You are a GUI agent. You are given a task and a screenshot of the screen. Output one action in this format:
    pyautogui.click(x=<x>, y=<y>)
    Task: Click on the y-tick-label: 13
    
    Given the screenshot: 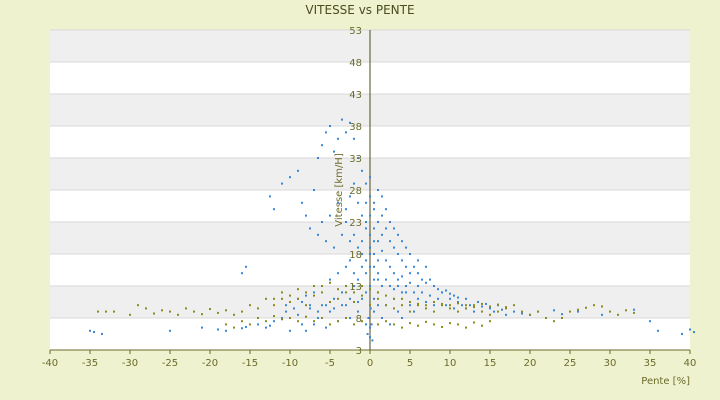 What is the action you would take?
    pyautogui.click(x=355, y=287)
    